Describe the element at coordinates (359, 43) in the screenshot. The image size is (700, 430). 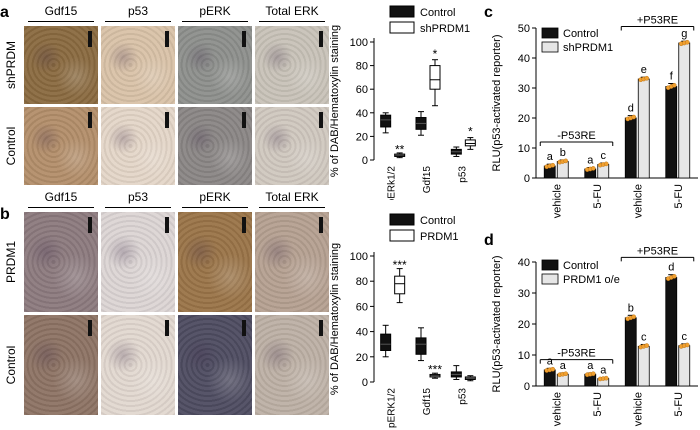
I see `y-tick-label: 100` at that location.